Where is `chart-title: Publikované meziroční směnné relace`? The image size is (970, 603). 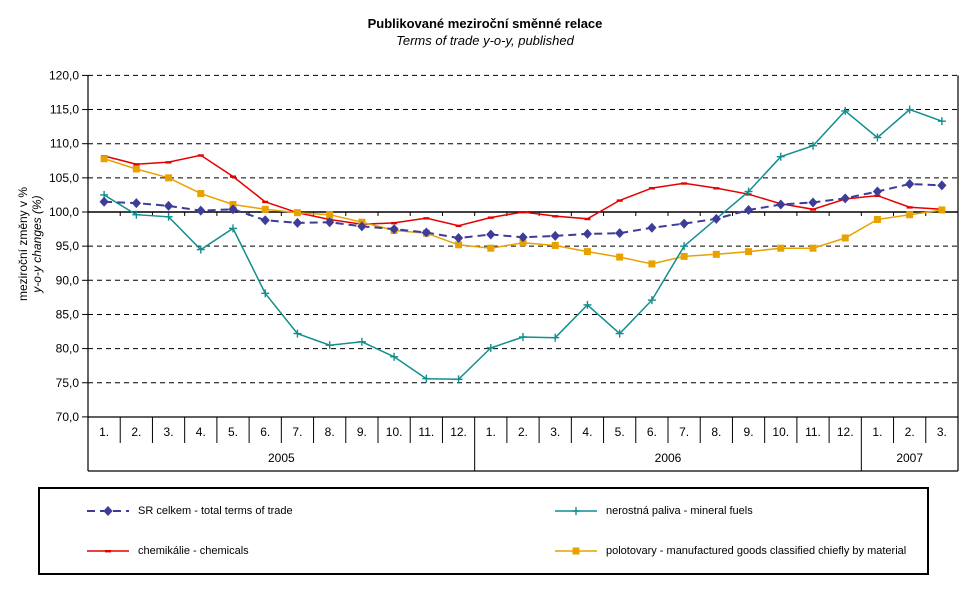 chart-title: Publikované meziroční směnné relace is located at coordinates (485, 23).